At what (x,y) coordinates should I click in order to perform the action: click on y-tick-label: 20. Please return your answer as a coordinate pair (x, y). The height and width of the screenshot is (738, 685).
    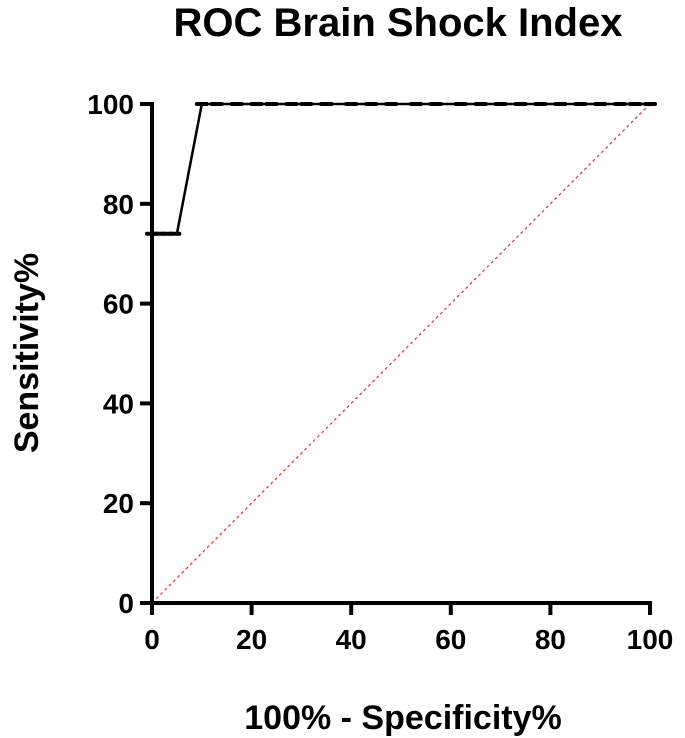
    Looking at the image, I should click on (118, 503).